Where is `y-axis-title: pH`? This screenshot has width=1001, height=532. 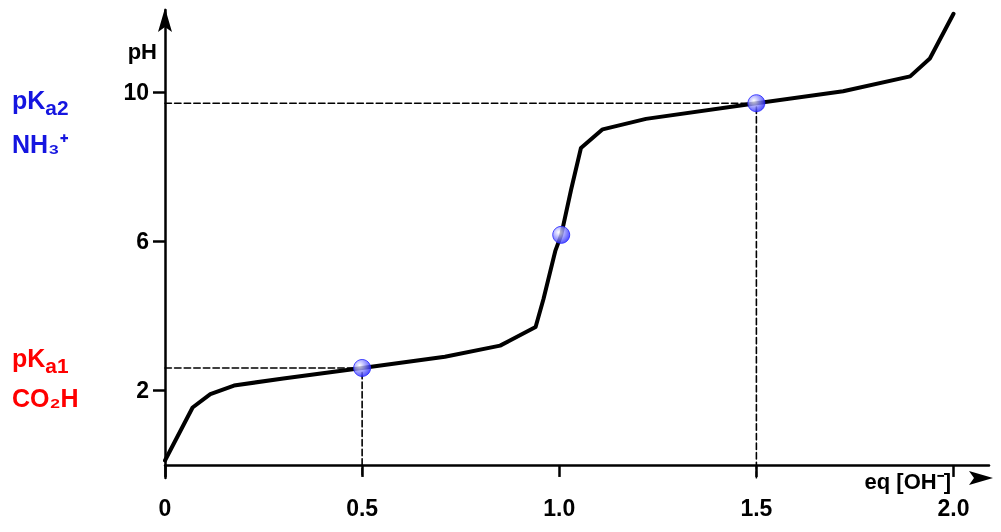
y-axis-title: pH is located at coordinates (142, 51).